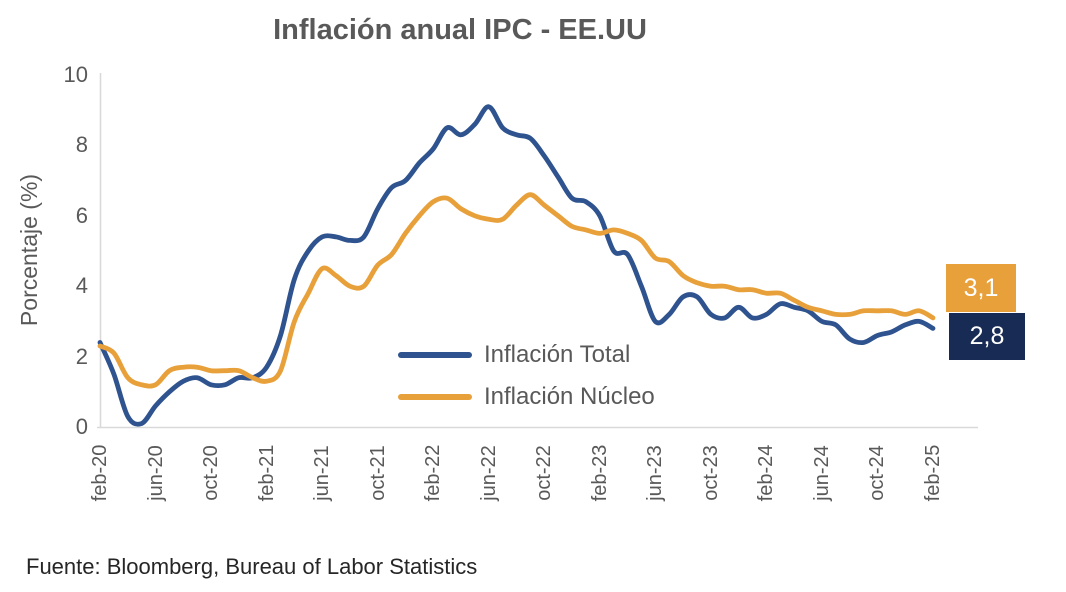 This screenshot has width=1066, height=592. Describe the element at coordinates (569, 396) in the screenshot. I see `legend-label-core: Inflación Núcleo` at that location.